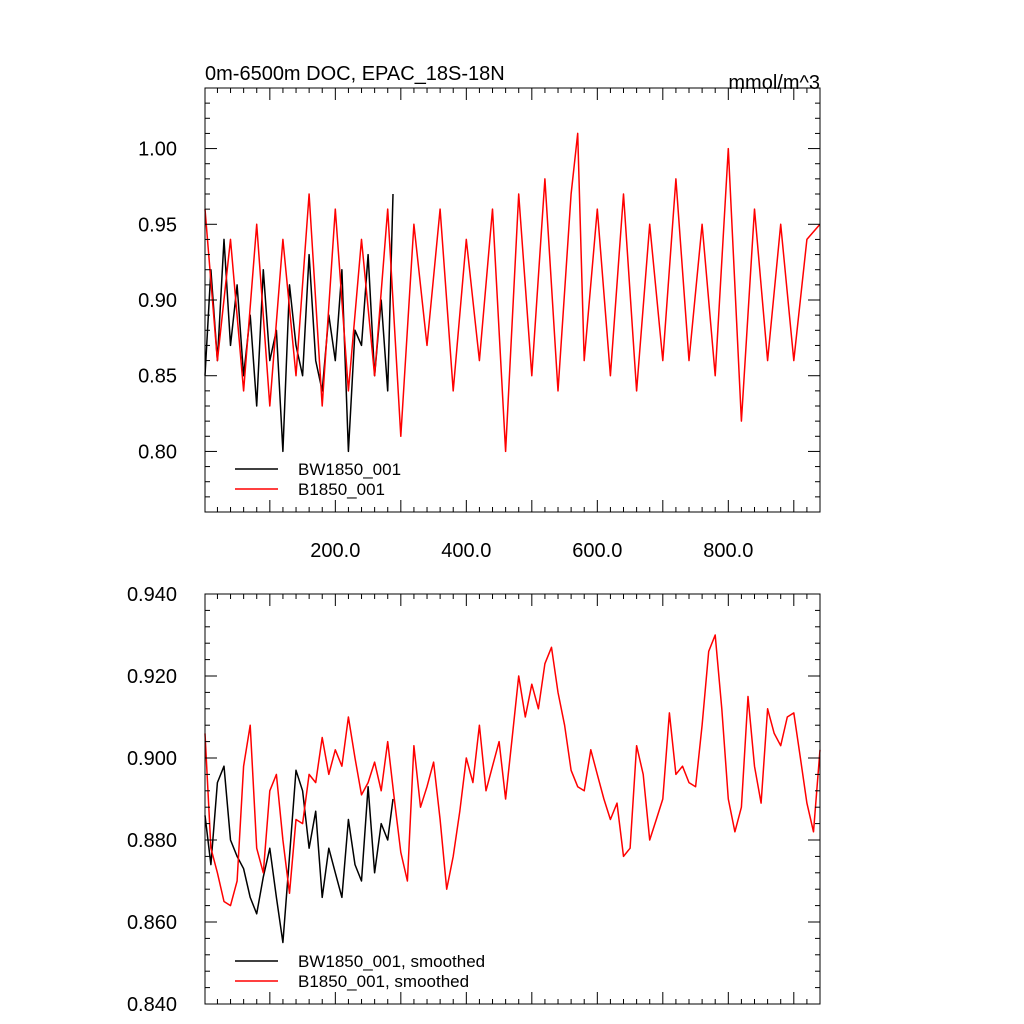 This screenshot has width=1024, height=1024. I want to click on legend-label: B1850_001, so click(341, 489).